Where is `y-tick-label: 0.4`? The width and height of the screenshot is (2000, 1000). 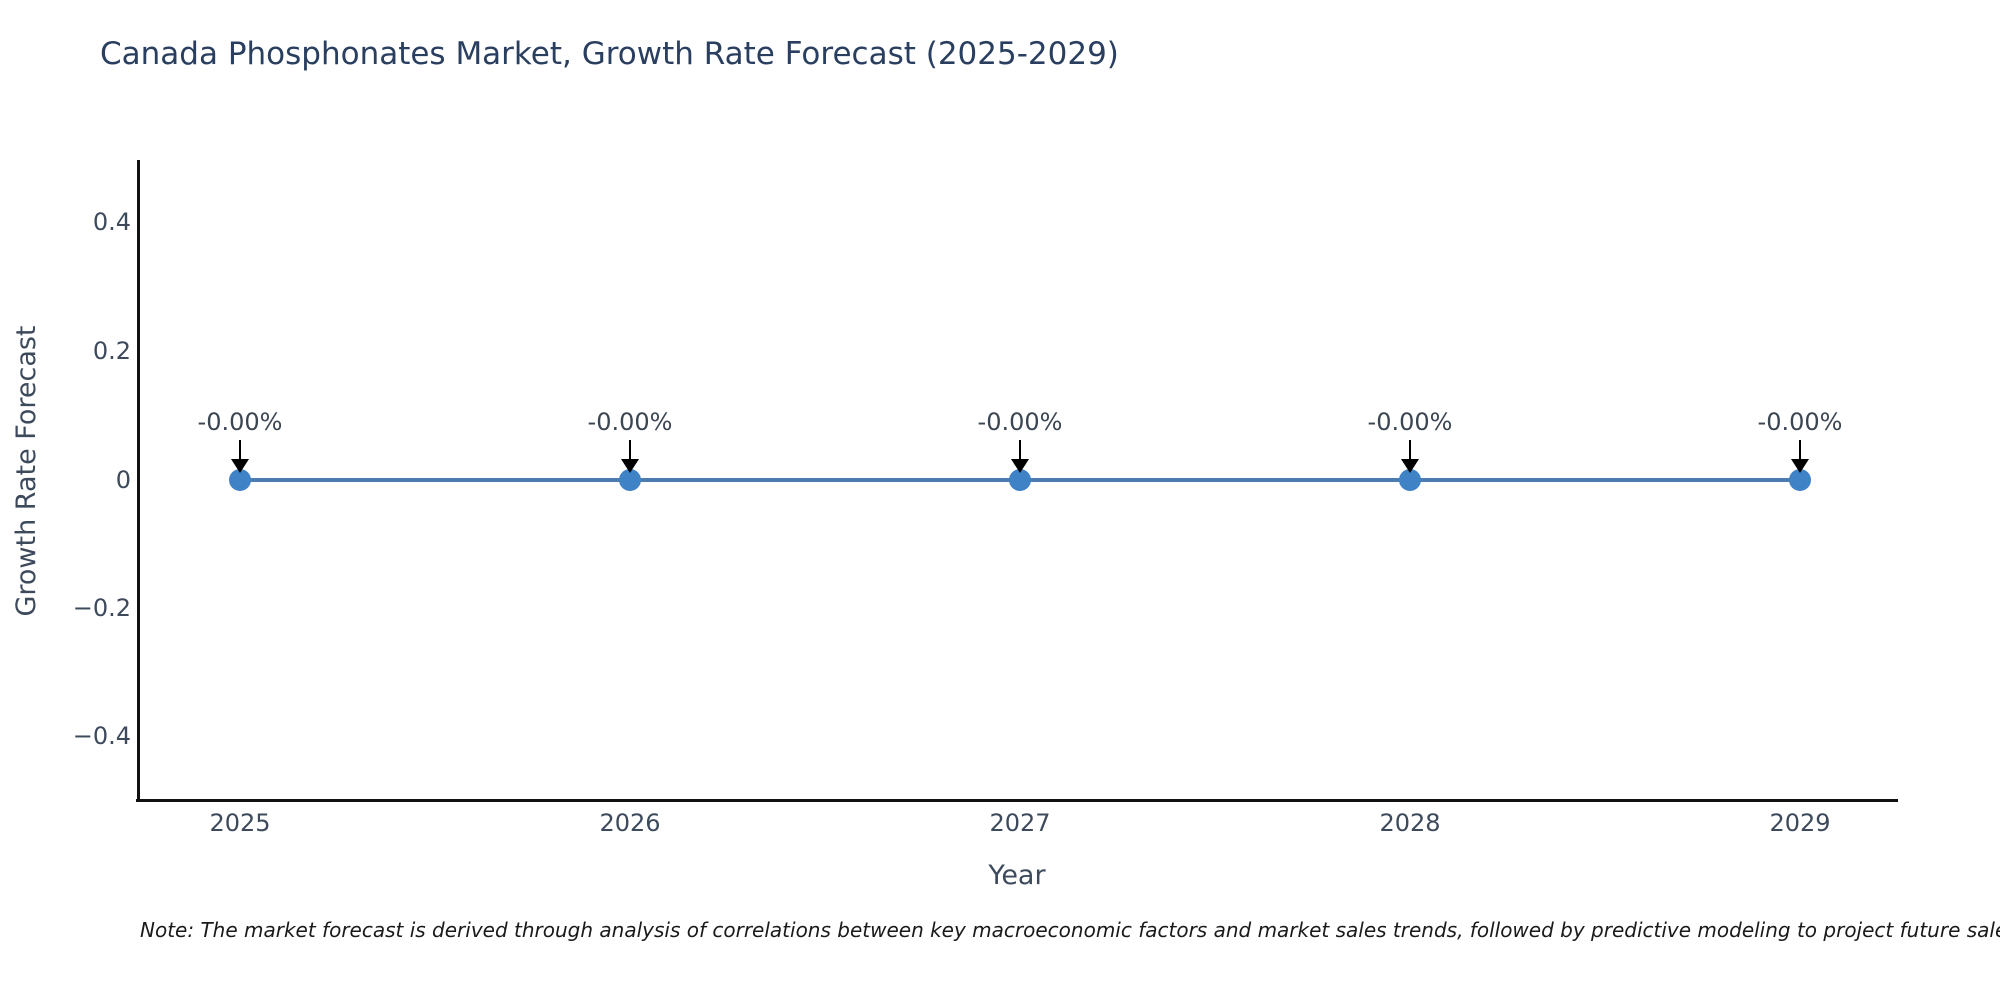 y-tick-label: 0.4 is located at coordinates (111, 222).